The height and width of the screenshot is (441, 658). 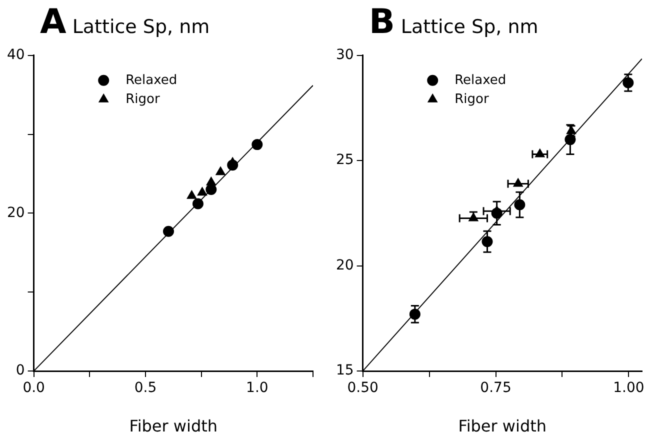 What do you see at coordinates (345, 370) in the screenshot?
I see `y-tick-label: 15` at bounding box center [345, 370].